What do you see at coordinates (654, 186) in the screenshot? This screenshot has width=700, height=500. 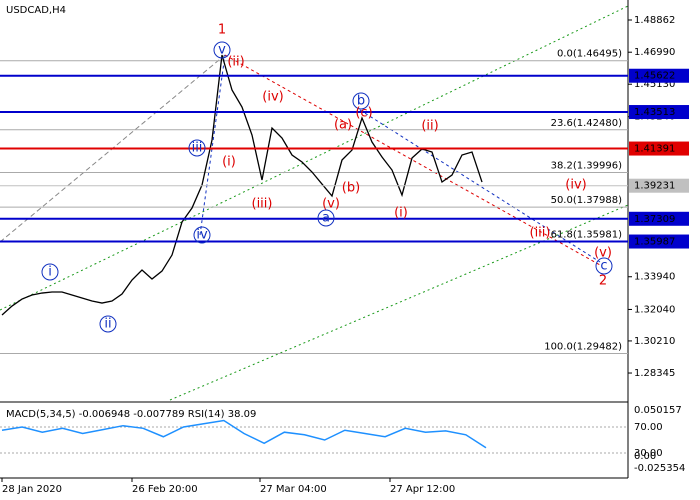 I see `level-label: 1.39231` at bounding box center [654, 186].